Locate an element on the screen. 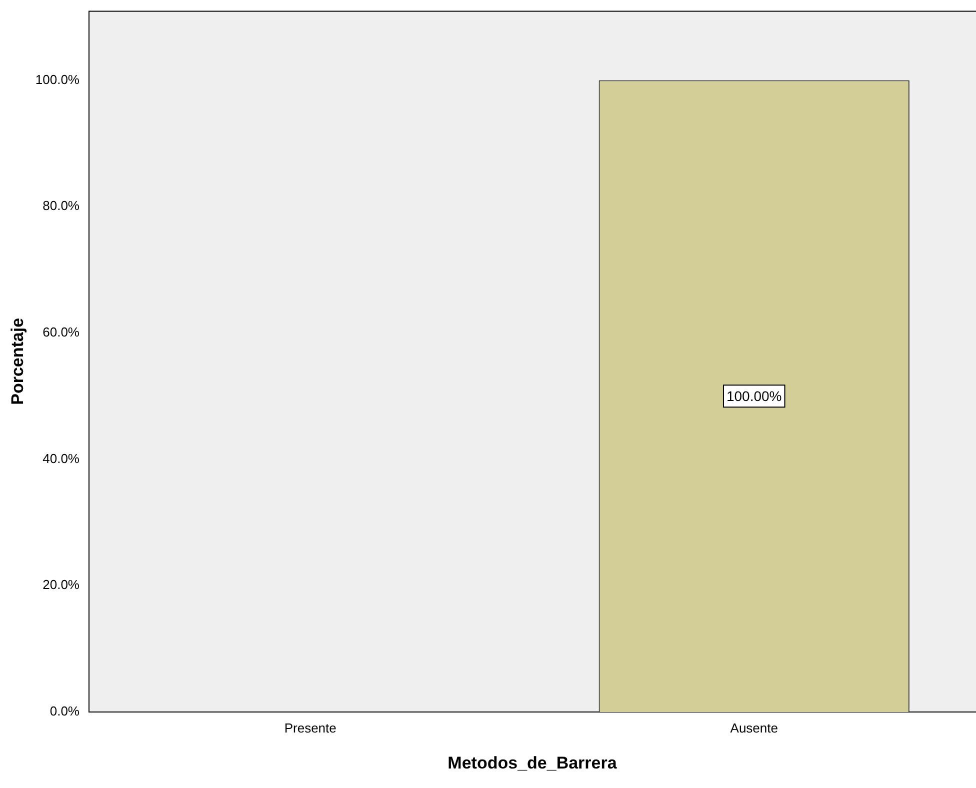 The image size is (976, 788). x-tick-label: Ausente is located at coordinates (754, 728).